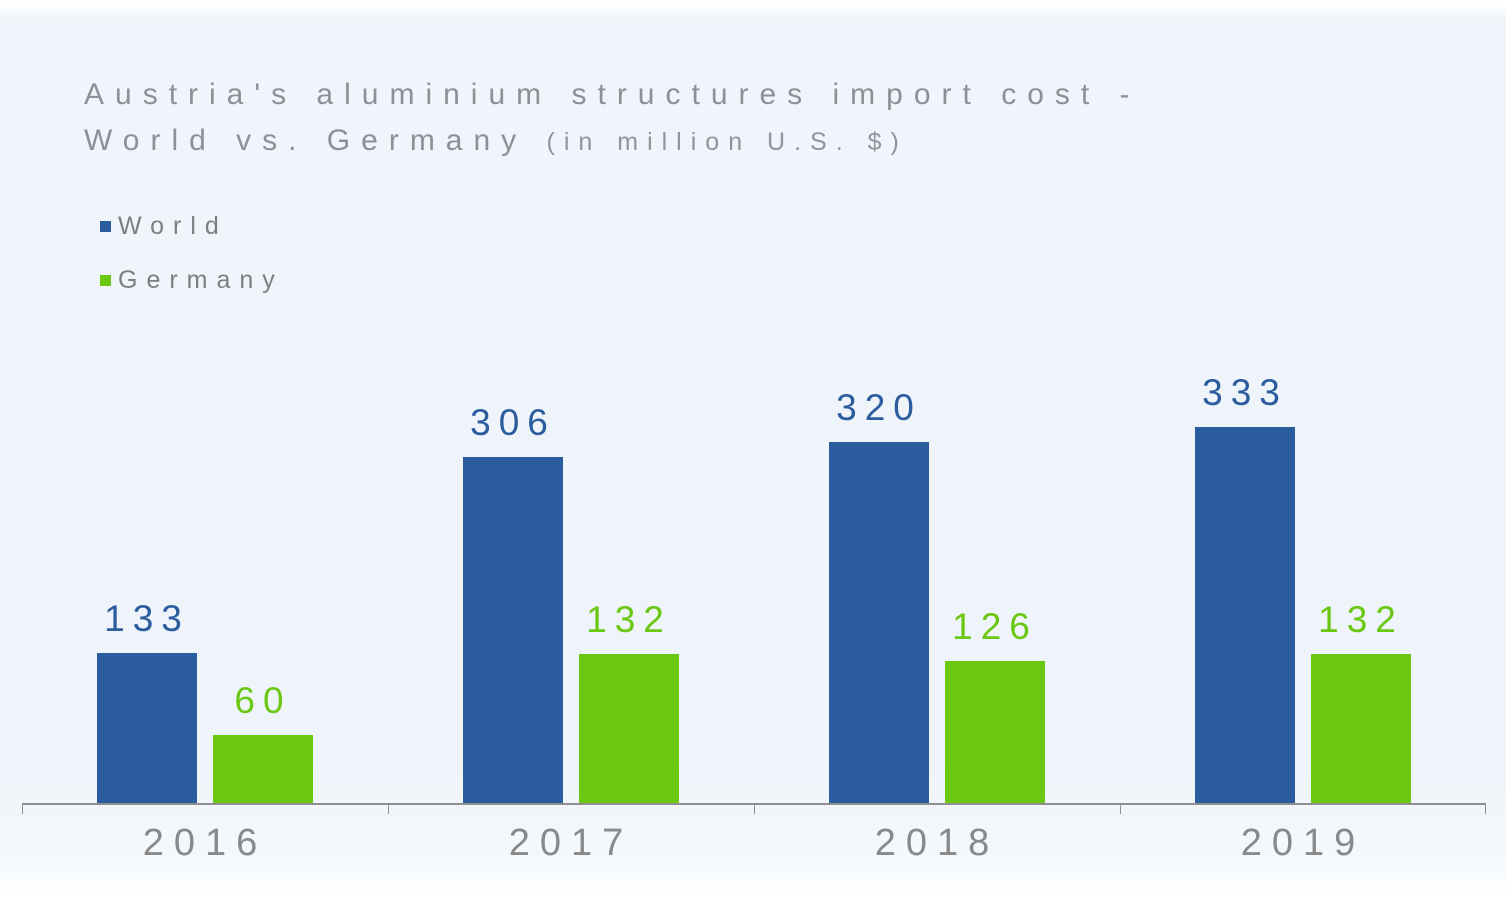 Image resolution: width=1506 pixels, height=897 pixels. What do you see at coordinates (105, 280) in the screenshot?
I see `legend-swatch-germany-icon` at bounding box center [105, 280].